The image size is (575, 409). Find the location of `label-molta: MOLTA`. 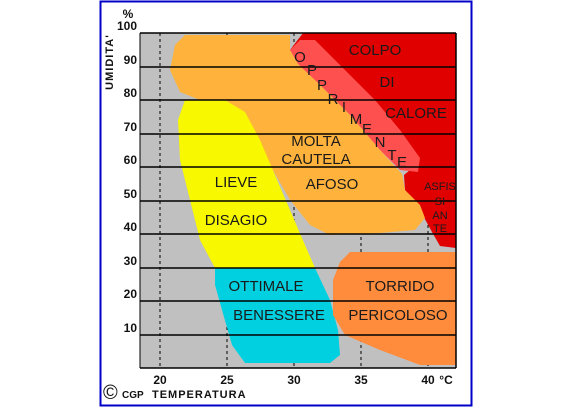

label-molta: MOLTA is located at coordinates (315, 141).